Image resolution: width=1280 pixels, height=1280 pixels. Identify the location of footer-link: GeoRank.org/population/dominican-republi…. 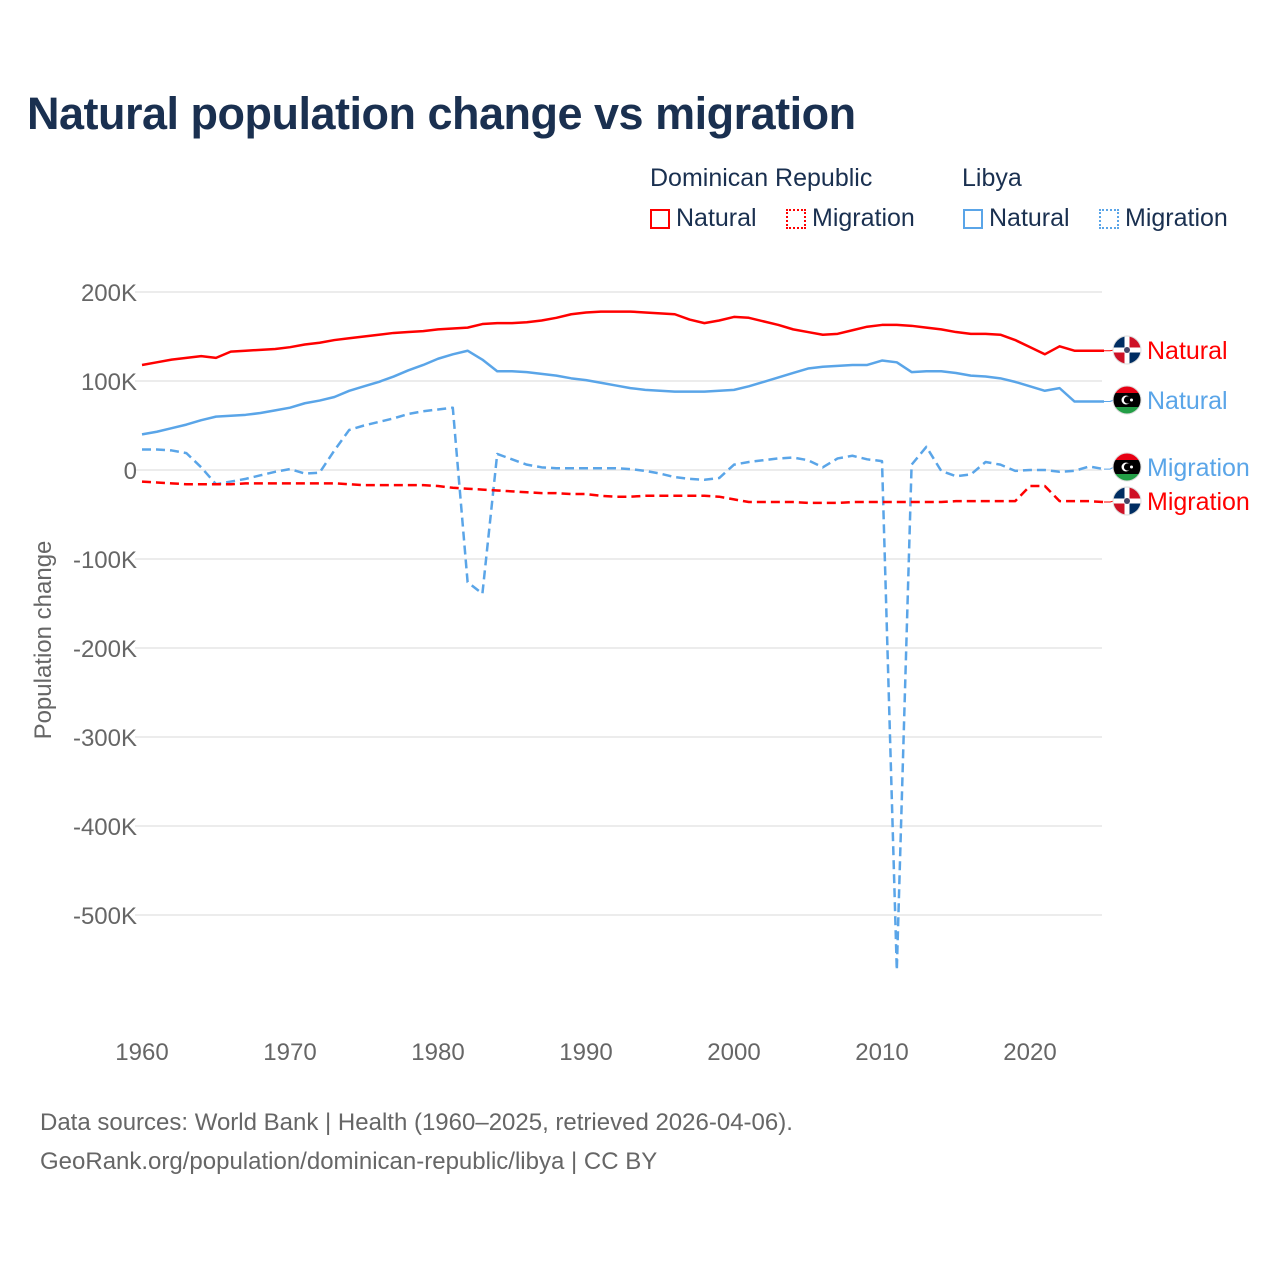
(349, 1161).